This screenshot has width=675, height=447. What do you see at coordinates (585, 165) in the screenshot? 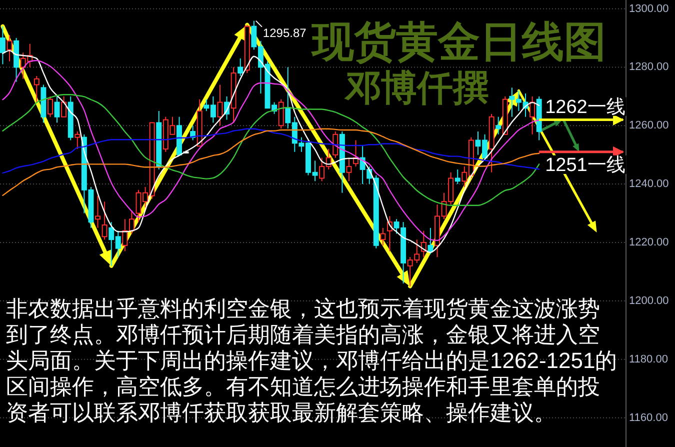
I see `ref-line-label: 1251一线` at bounding box center [585, 165].